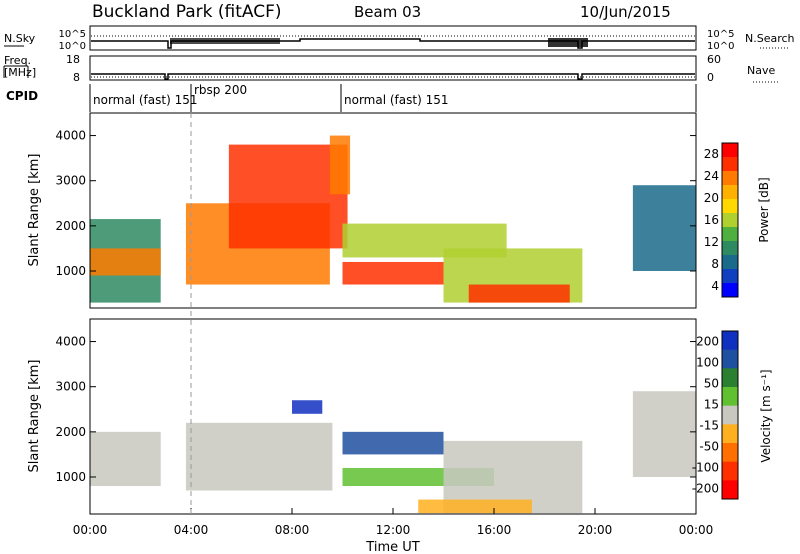 The image size is (800, 554). What do you see at coordinates (595, 530) in the screenshot?
I see `x-tick-label: 20:00` at bounding box center [595, 530].